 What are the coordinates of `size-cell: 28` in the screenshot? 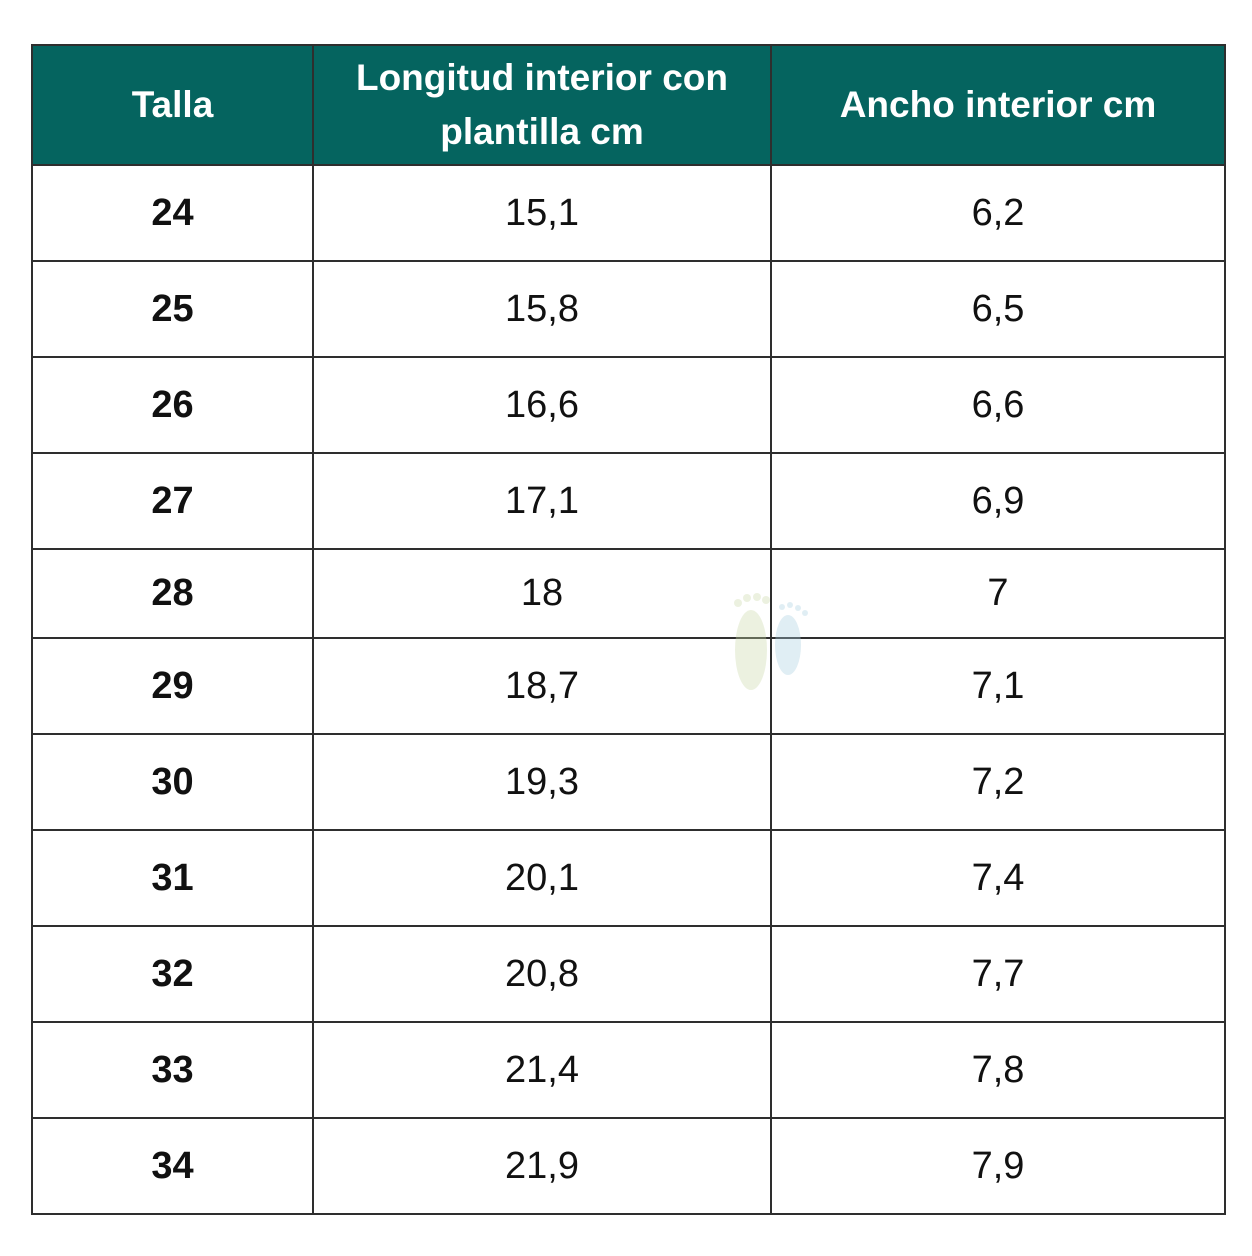 It's located at (172, 593).